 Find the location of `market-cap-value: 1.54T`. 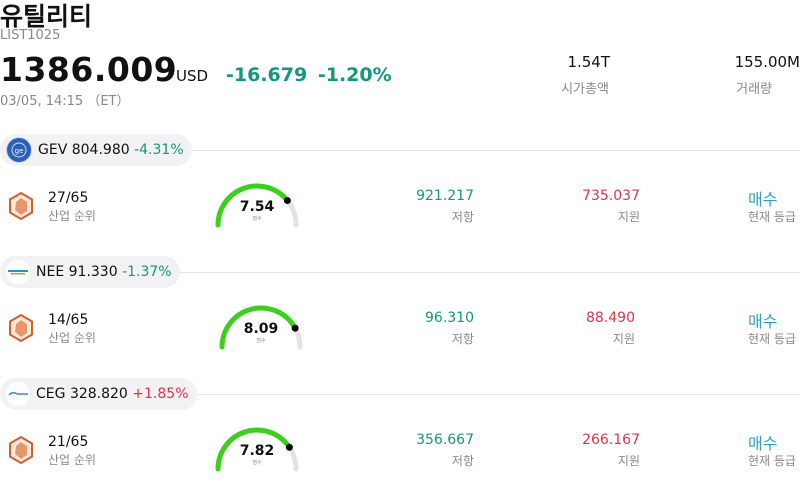

market-cap-value: 1.54T is located at coordinates (588, 62).